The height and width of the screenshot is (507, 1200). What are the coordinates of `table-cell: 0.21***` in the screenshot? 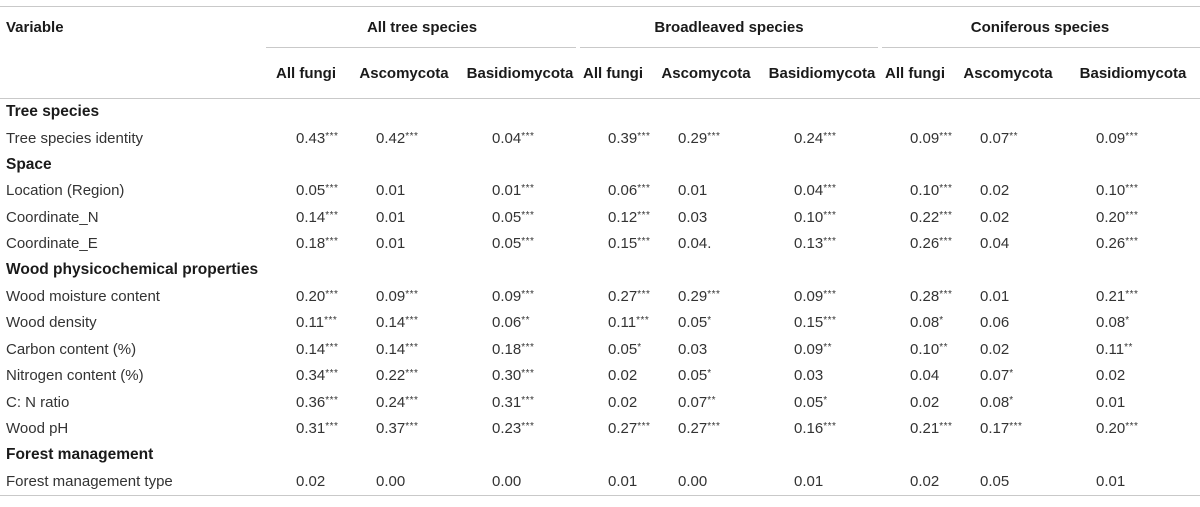 It's located at (916, 429).